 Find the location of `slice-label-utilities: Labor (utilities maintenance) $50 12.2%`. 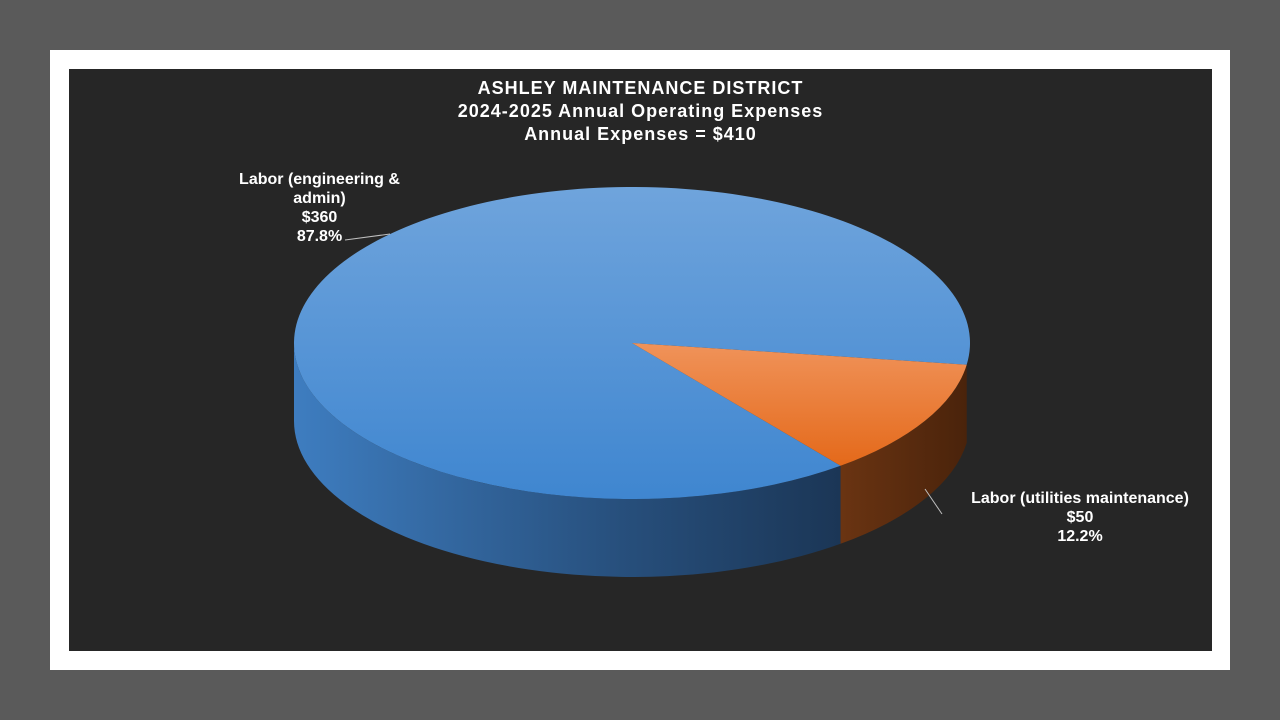

slice-label-utilities: Labor (utilities maintenance) $50 12.2% is located at coordinates (1080, 517).